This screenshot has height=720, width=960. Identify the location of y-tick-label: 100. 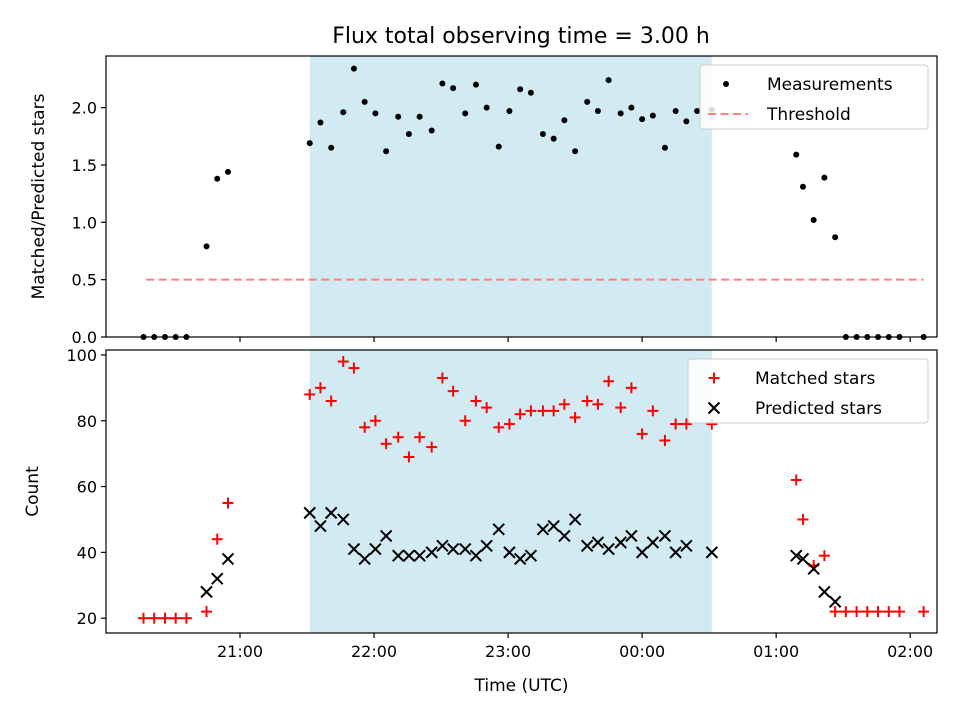
(81, 355).